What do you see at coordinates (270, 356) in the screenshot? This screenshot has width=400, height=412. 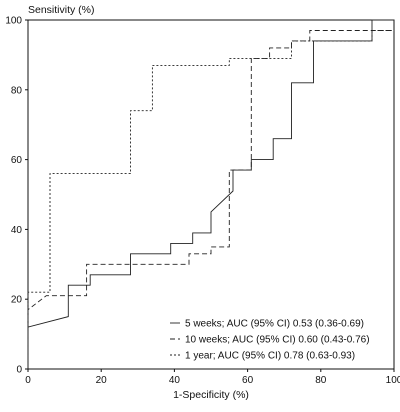 I see `legend-label-3: 1 year; AUC (95% CI) 0.78 (0.63-0.93)` at bounding box center [270, 356].